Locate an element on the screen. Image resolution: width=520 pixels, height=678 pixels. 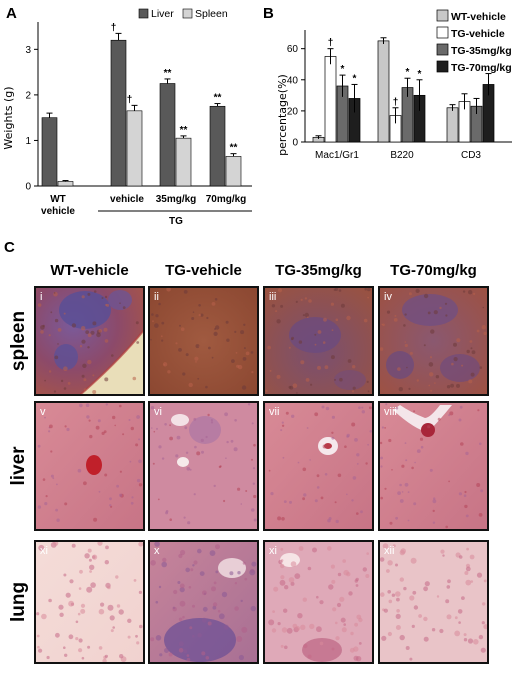
tile-numeral: xi is located at coordinates (273, 551).